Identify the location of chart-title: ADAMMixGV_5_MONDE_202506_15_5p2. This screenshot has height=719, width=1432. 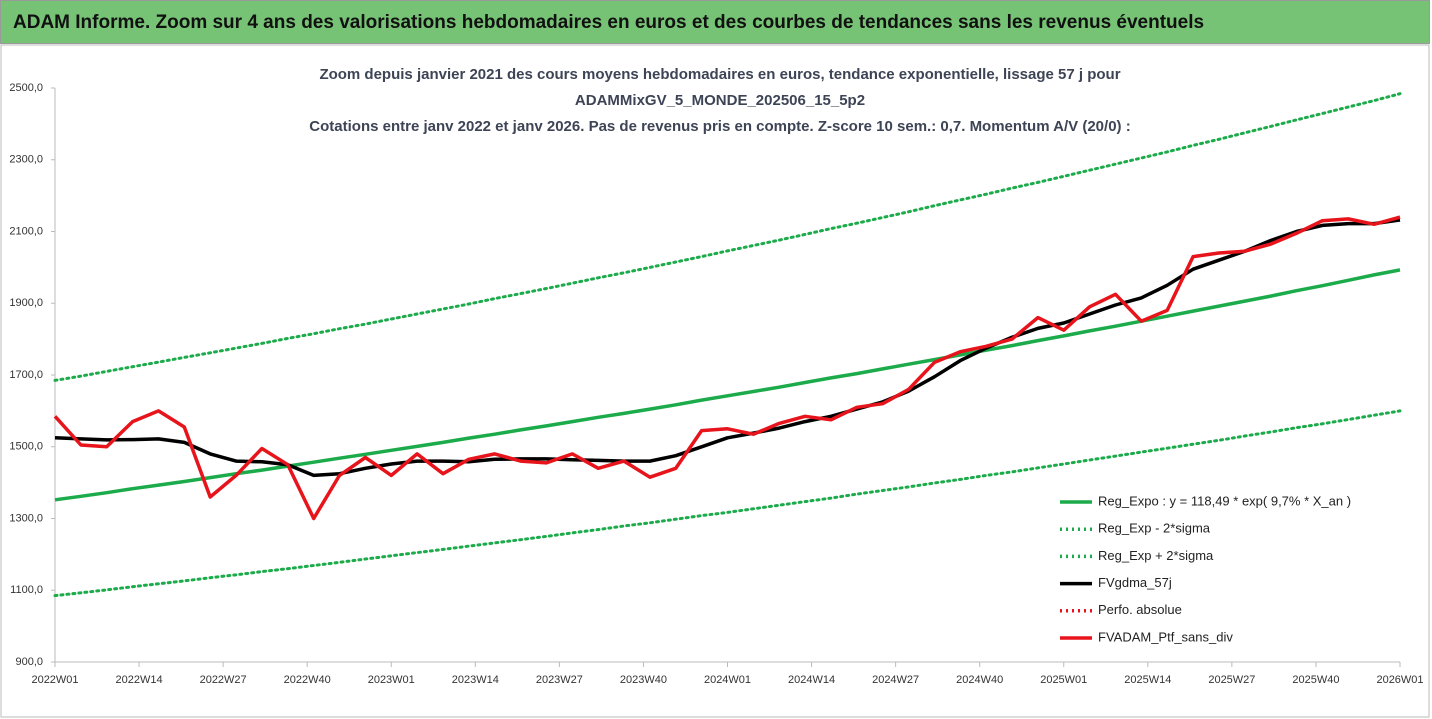
(720, 100).